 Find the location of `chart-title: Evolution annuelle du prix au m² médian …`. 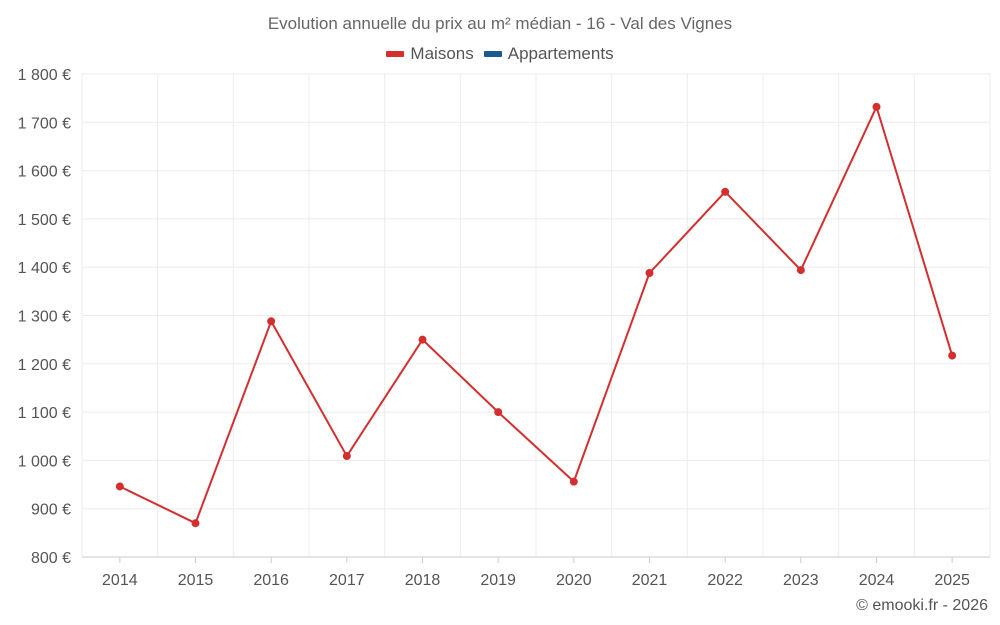

chart-title: Evolution annuelle du prix au m² médian … is located at coordinates (500, 23).